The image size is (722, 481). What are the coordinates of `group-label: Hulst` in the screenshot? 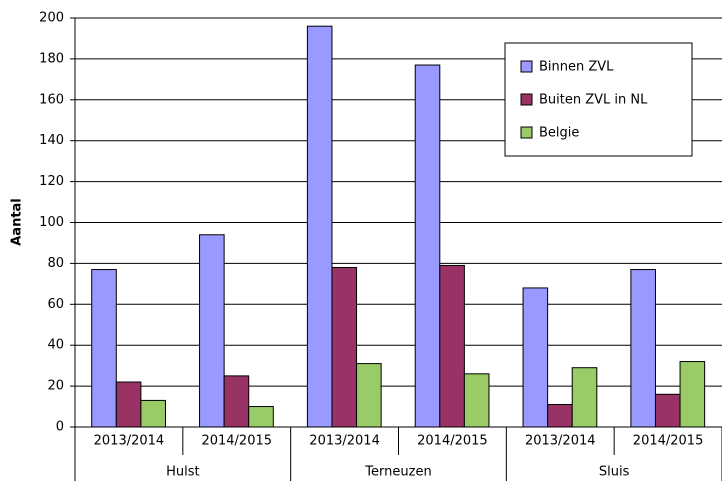 It's located at (183, 472).